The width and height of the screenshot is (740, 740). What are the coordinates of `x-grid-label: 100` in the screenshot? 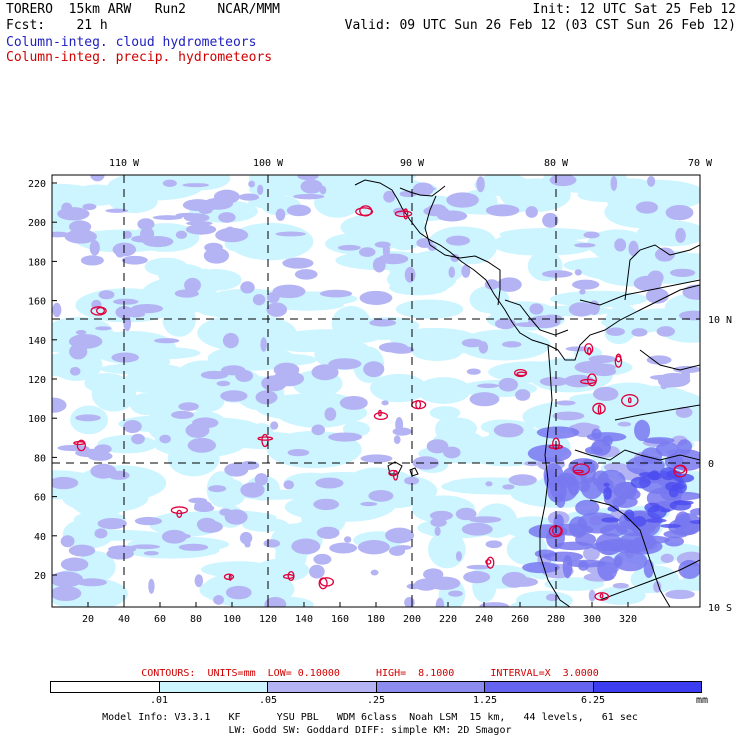 It's located at (232, 619).